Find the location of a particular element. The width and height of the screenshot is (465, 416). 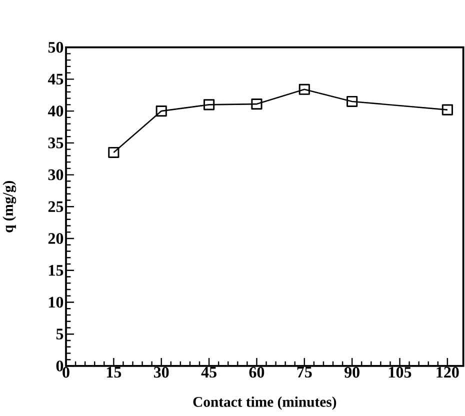

y-tick-label: 10 is located at coordinates (56, 302).